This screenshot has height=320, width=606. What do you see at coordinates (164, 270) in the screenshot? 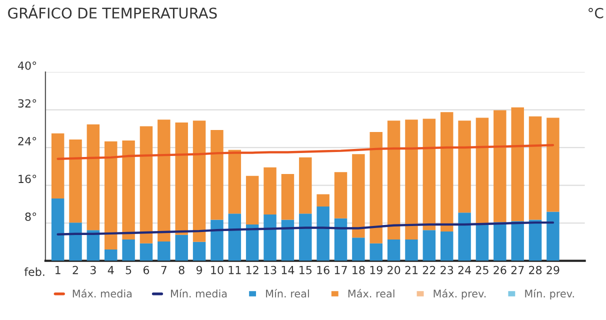
I see `x-tick-label: 7` at bounding box center [164, 270].